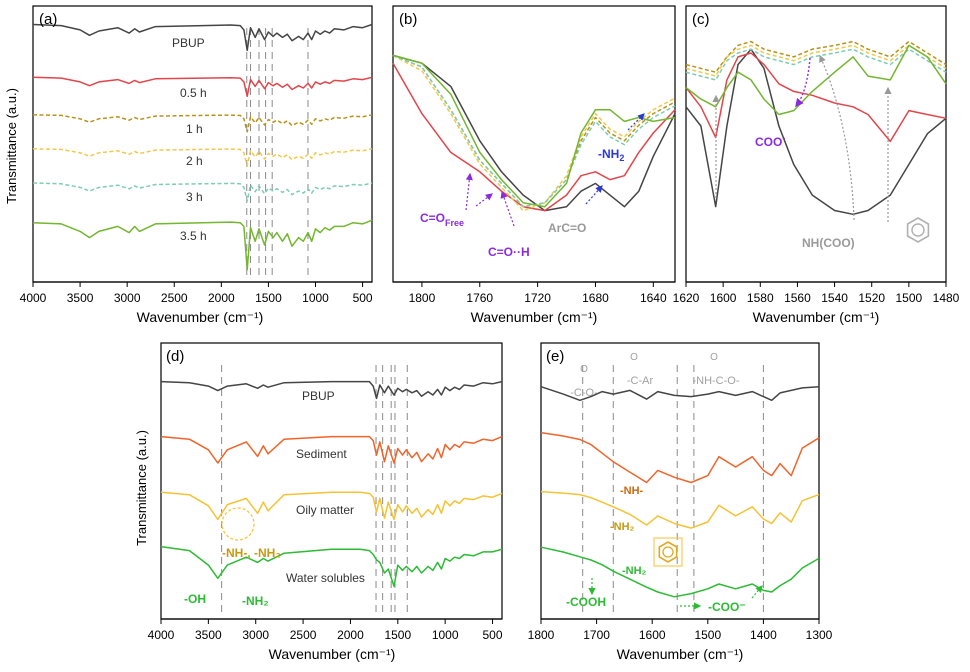  Describe the element at coordinates (797, 298) in the screenshot. I see `xtick-label-c-3: 1560` at that location.